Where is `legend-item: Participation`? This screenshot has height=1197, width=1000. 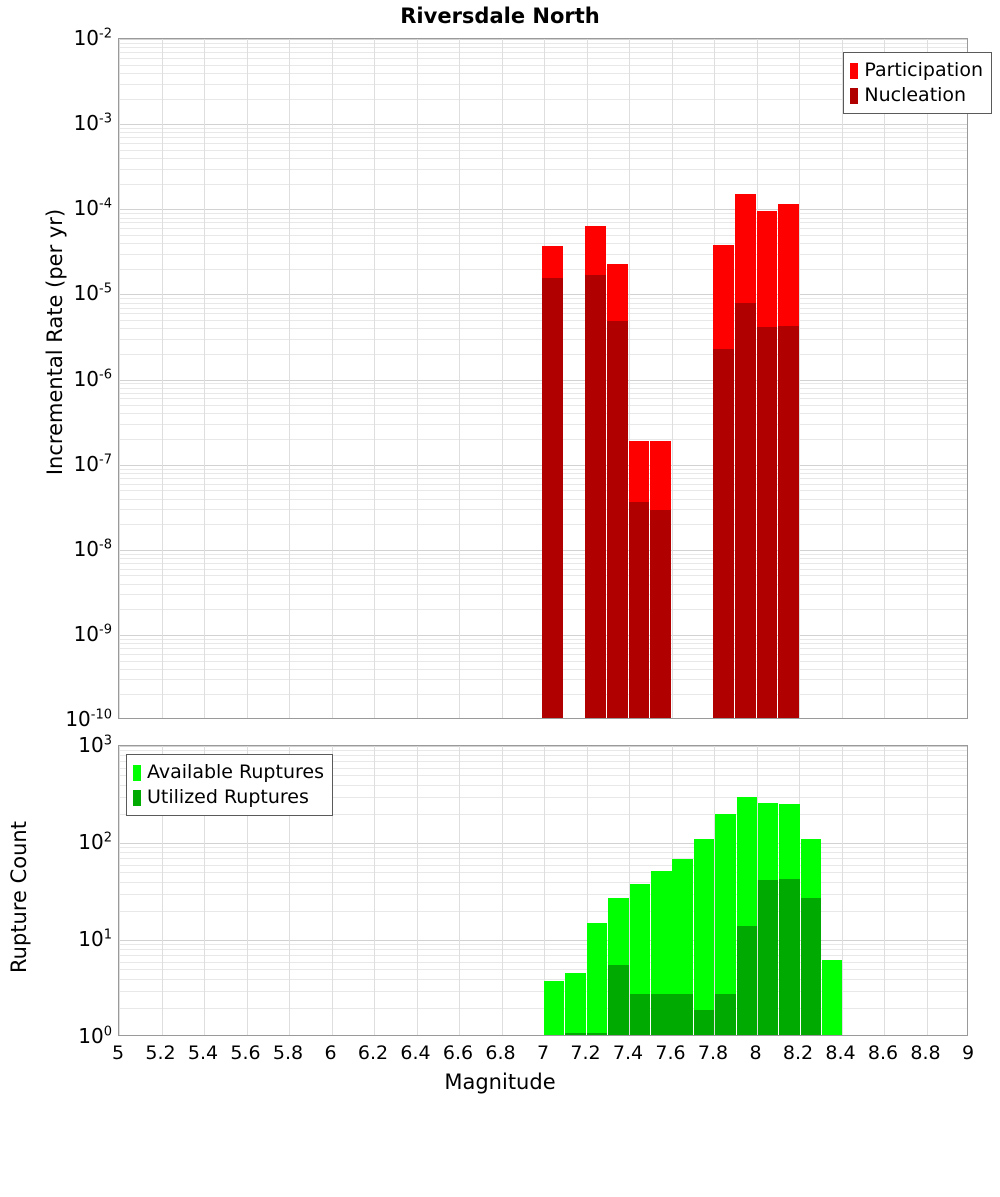
legend-item: Participation is located at coordinates (916, 70).